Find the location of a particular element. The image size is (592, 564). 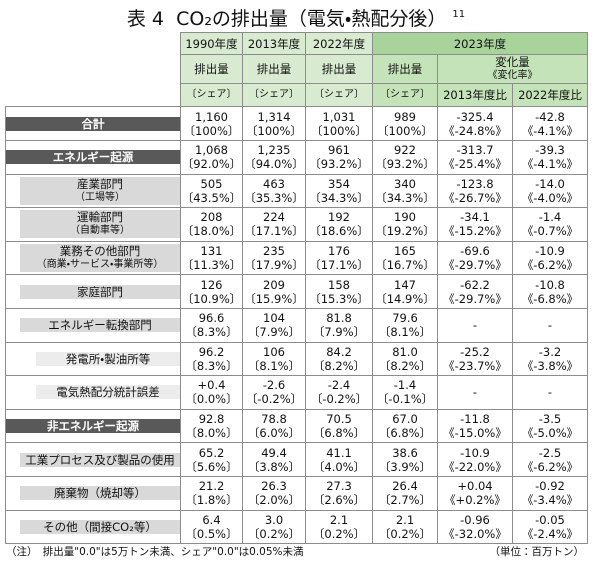

change-amount: -39.3 is located at coordinates (550, 150).